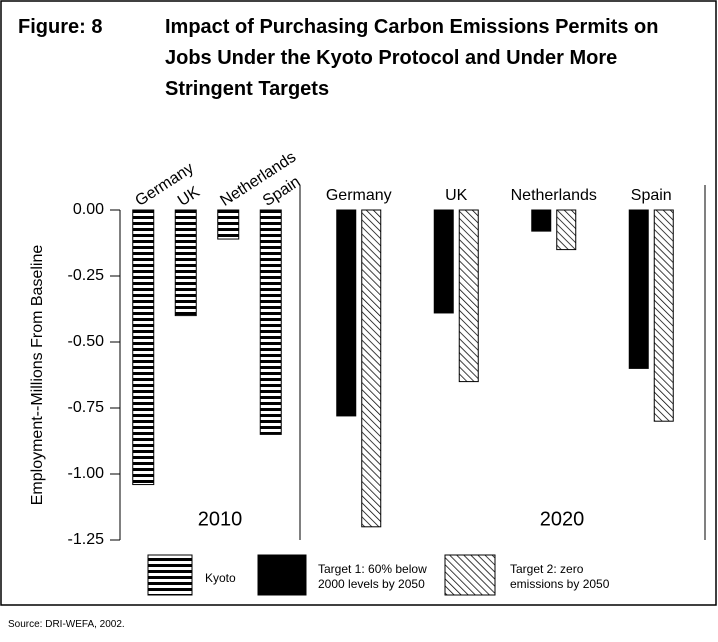 Image resolution: width=718 pixels, height=642 pixels. Describe the element at coordinates (60, 27) in the screenshot. I see `figure-label: Figure: 8` at that location.